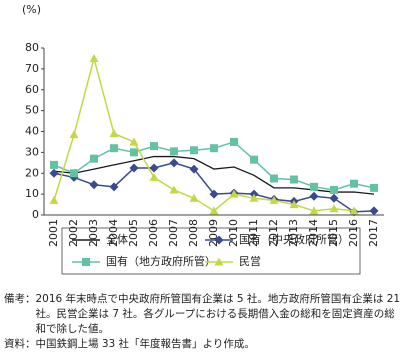 The height and width of the screenshot is (359, 408). What do you see at coordinates (273, 233) in the screenshot?
I see `x-tick-label: 2012` at bounding box center [273, 233].